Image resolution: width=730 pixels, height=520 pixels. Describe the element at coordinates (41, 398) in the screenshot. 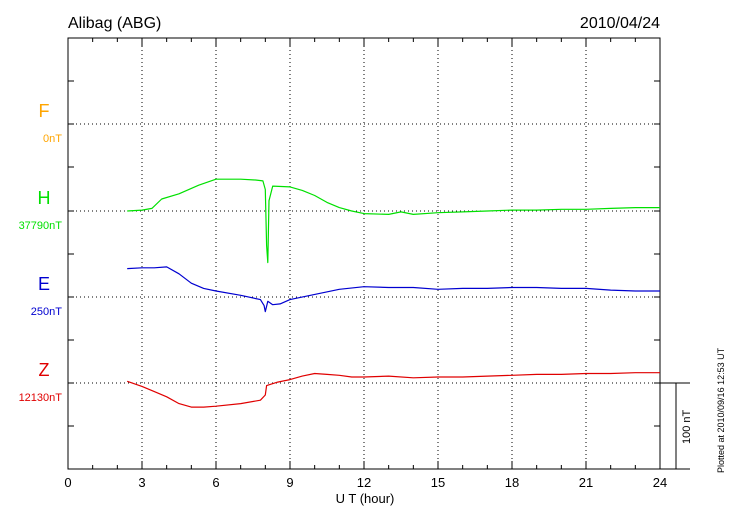

I see `component-baseline-z: 12130nT` at that location.